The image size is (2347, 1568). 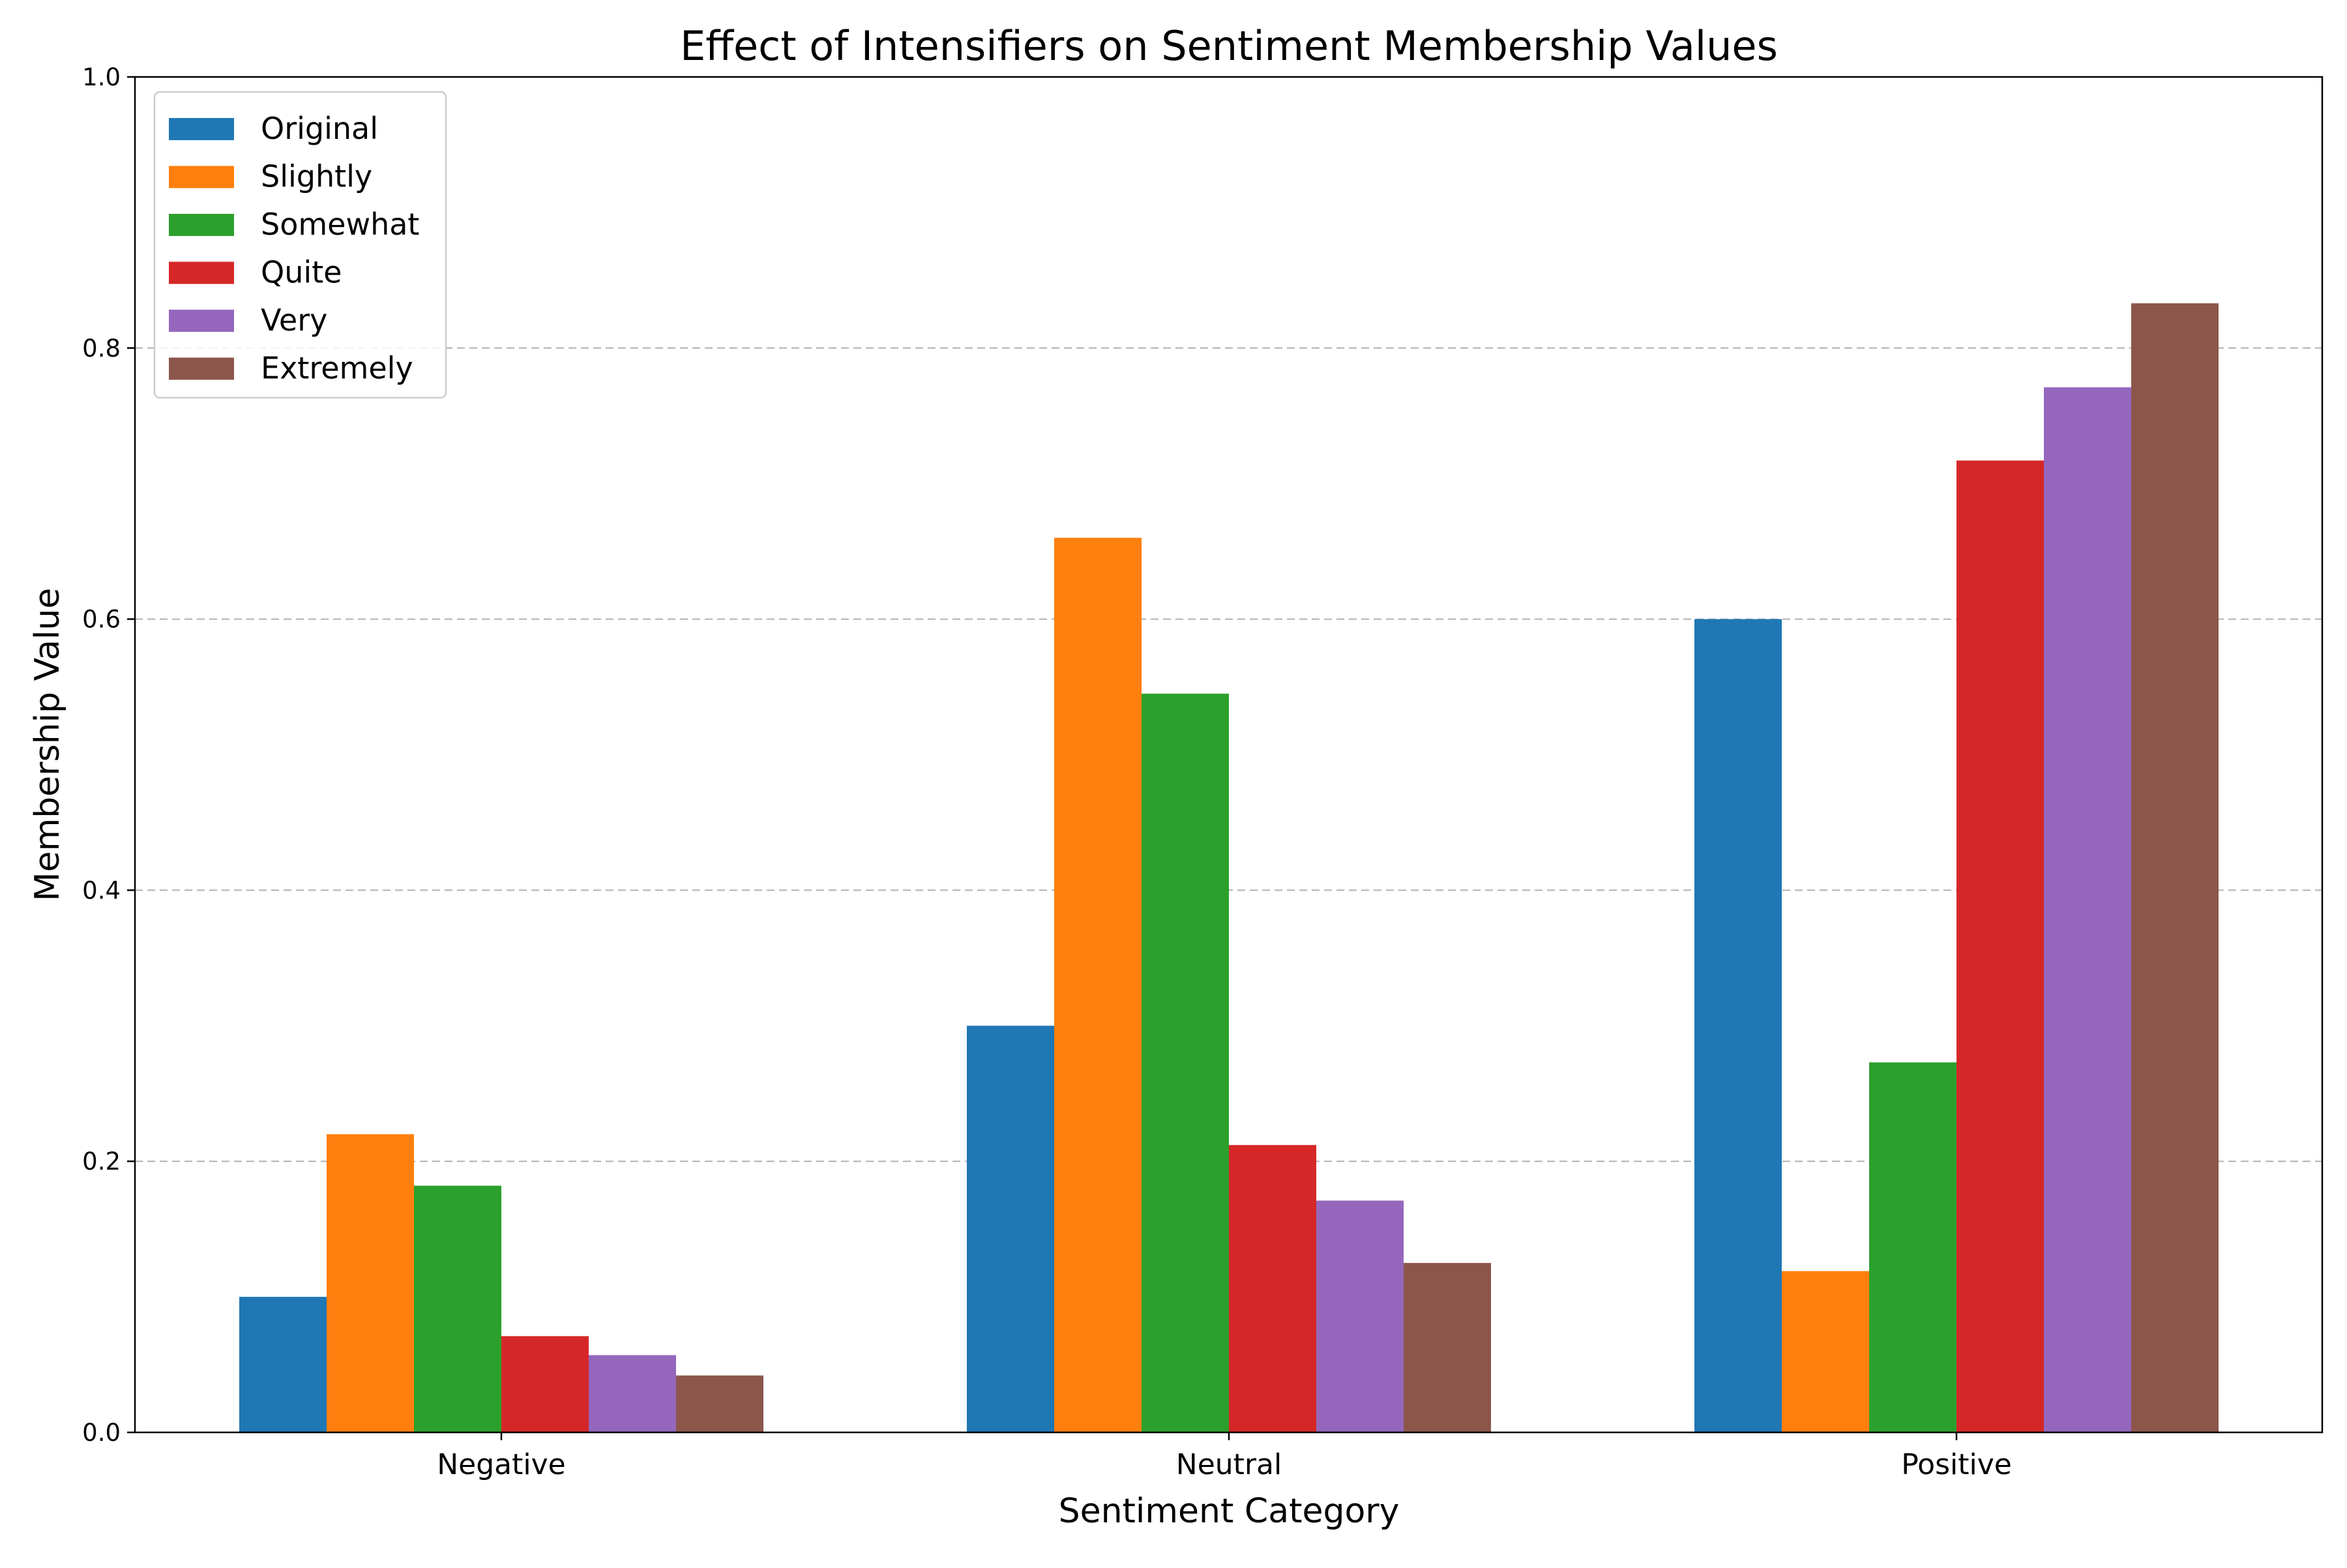 I want to click on y-tick-label: 0.8, so click(x=101, y=348).